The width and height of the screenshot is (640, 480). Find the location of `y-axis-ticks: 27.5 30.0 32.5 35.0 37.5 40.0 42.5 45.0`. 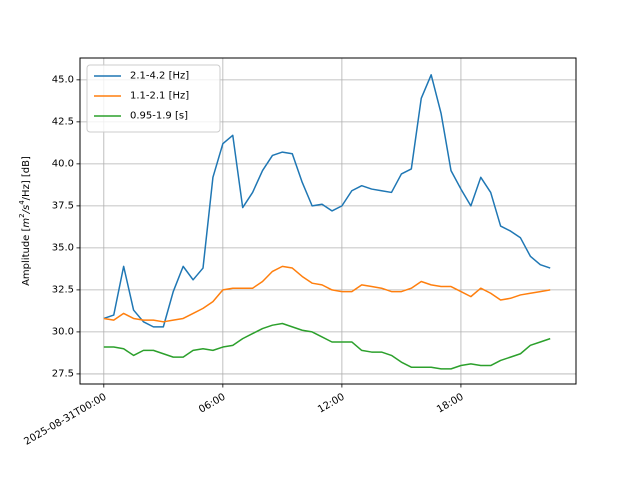

y-axis-ticks: 27.5 30.0 32.5 35.0 37.5 40.0 42.5 45.0 is located at coordinates (66, 226).